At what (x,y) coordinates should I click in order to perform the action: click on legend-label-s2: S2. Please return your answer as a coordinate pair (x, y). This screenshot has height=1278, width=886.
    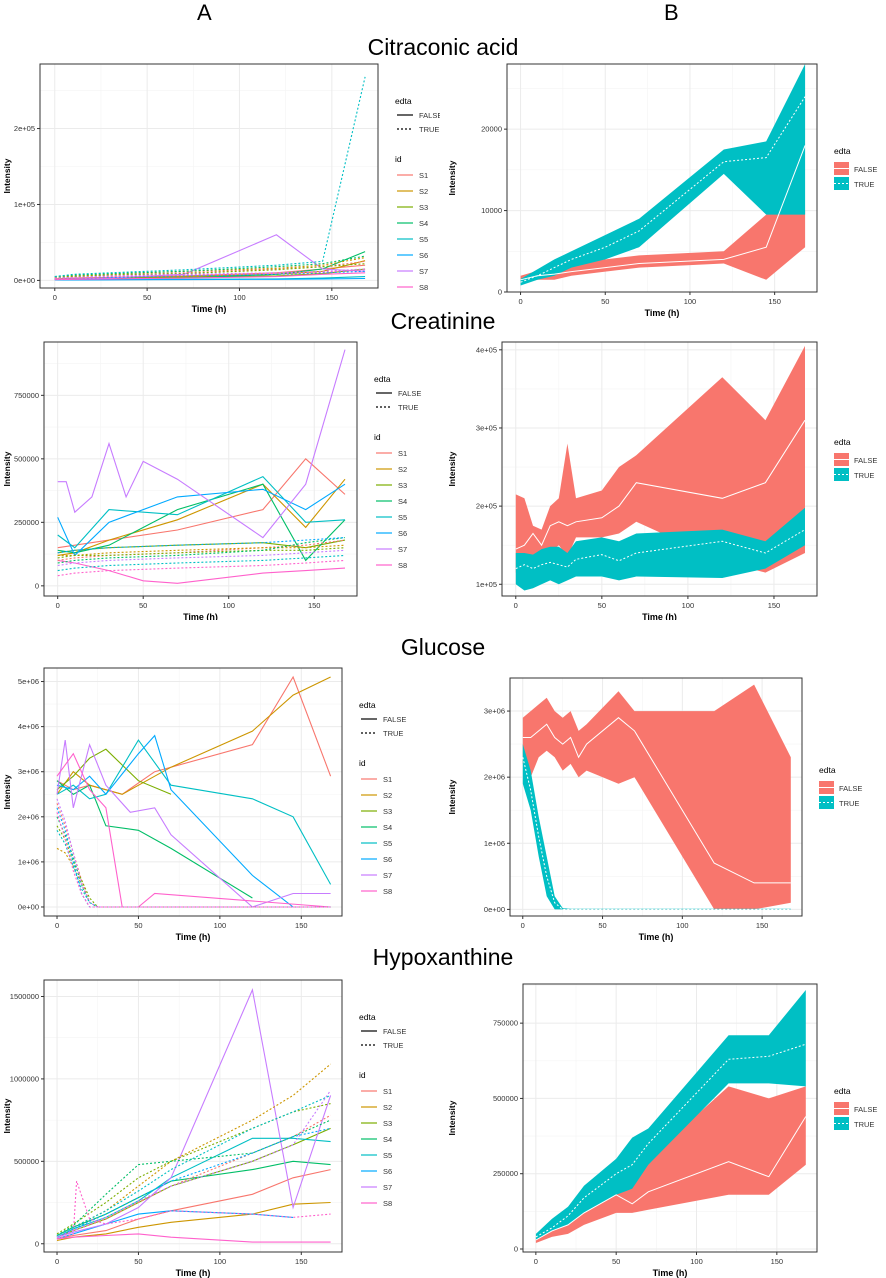
    Looking at the image, I should click on (387, 1107).